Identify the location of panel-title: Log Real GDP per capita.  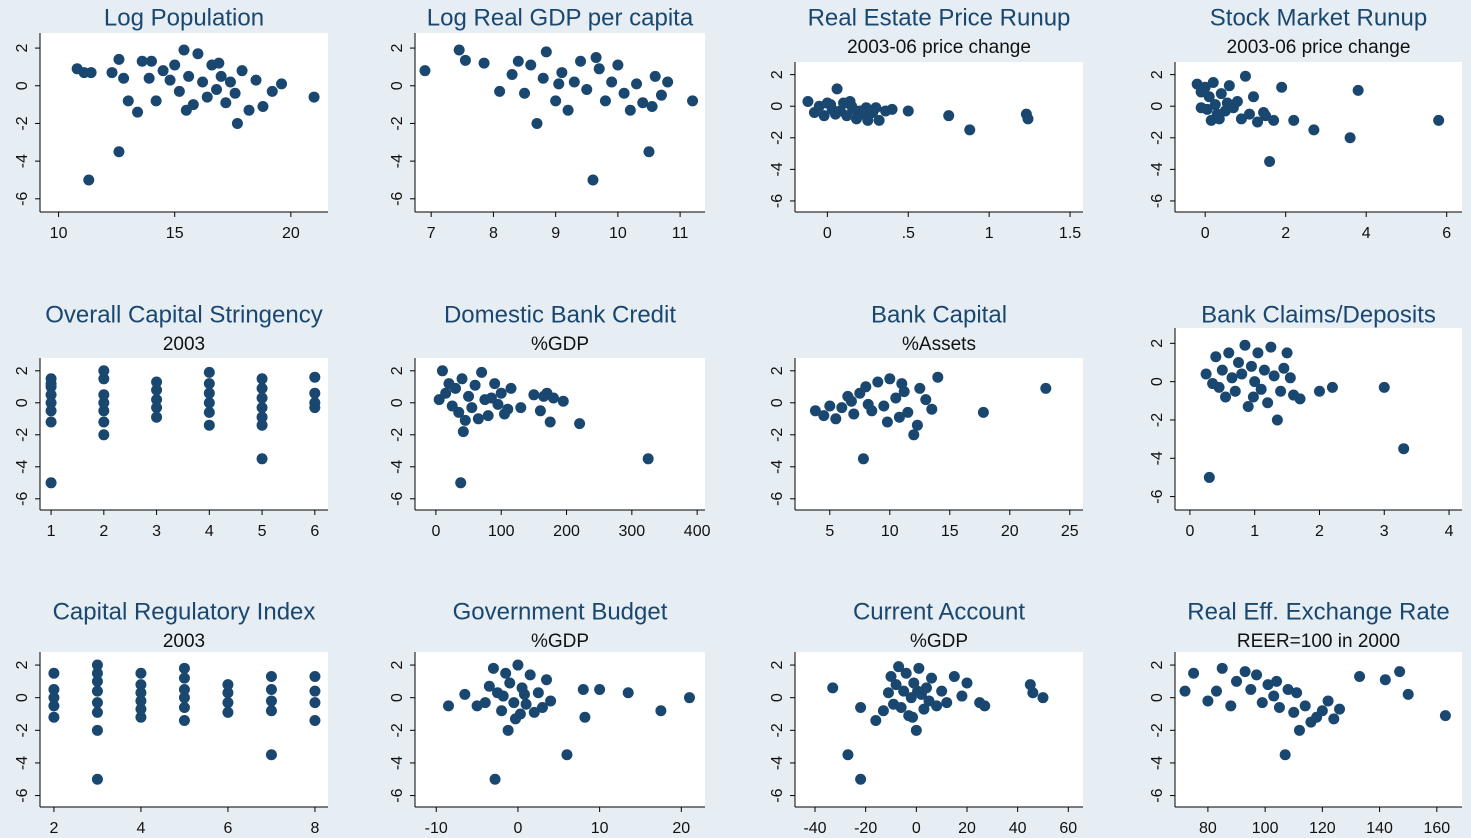
(560, 17).